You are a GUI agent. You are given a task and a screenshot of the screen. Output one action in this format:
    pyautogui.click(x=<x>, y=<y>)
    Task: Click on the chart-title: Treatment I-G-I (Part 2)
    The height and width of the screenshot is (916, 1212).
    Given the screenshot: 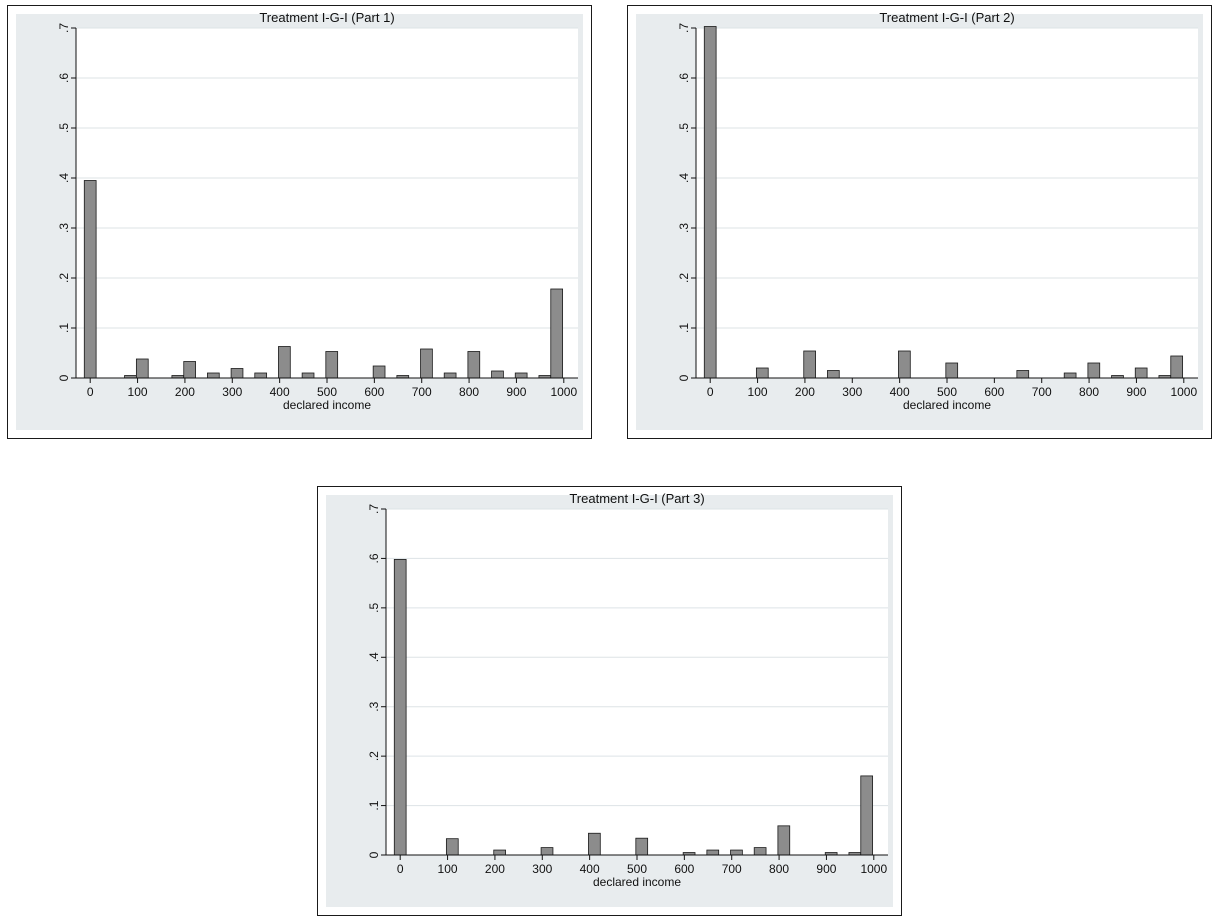 What is the action you would take?
    pyautogui.click(x=946, y=17)
    